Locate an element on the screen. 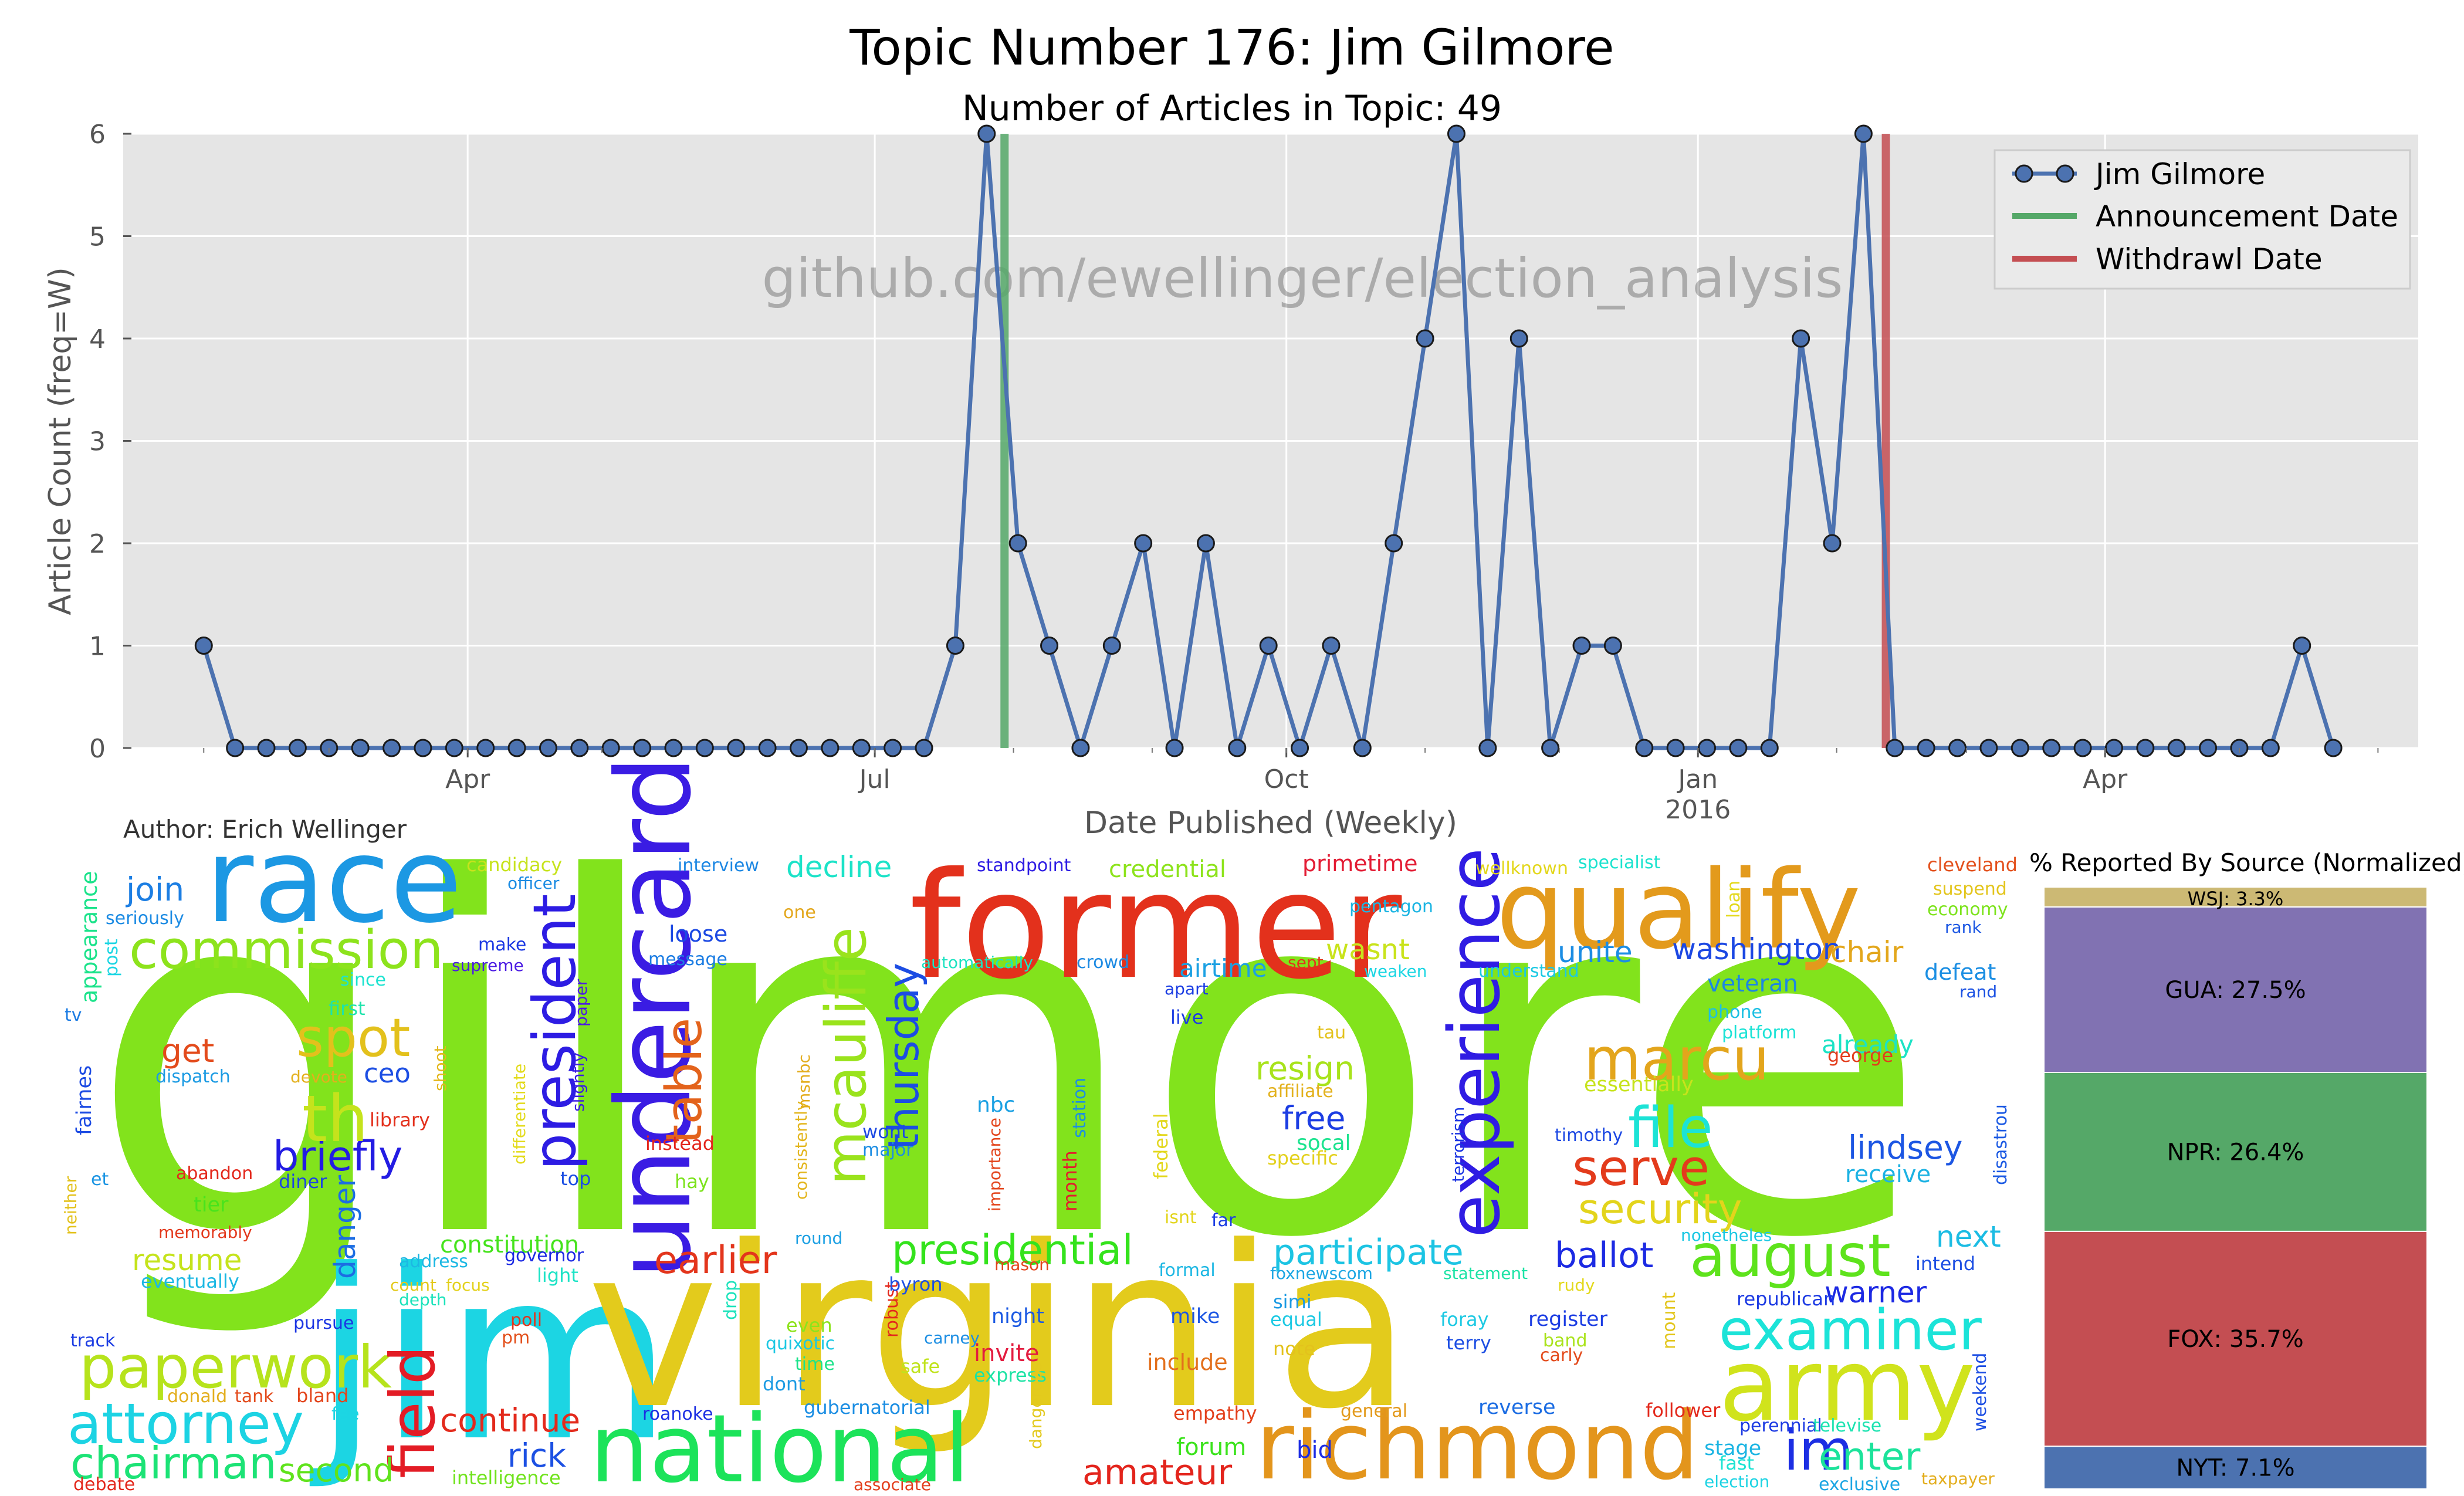  word-cloud-word: forum is located at coordinates (1211, 1447).